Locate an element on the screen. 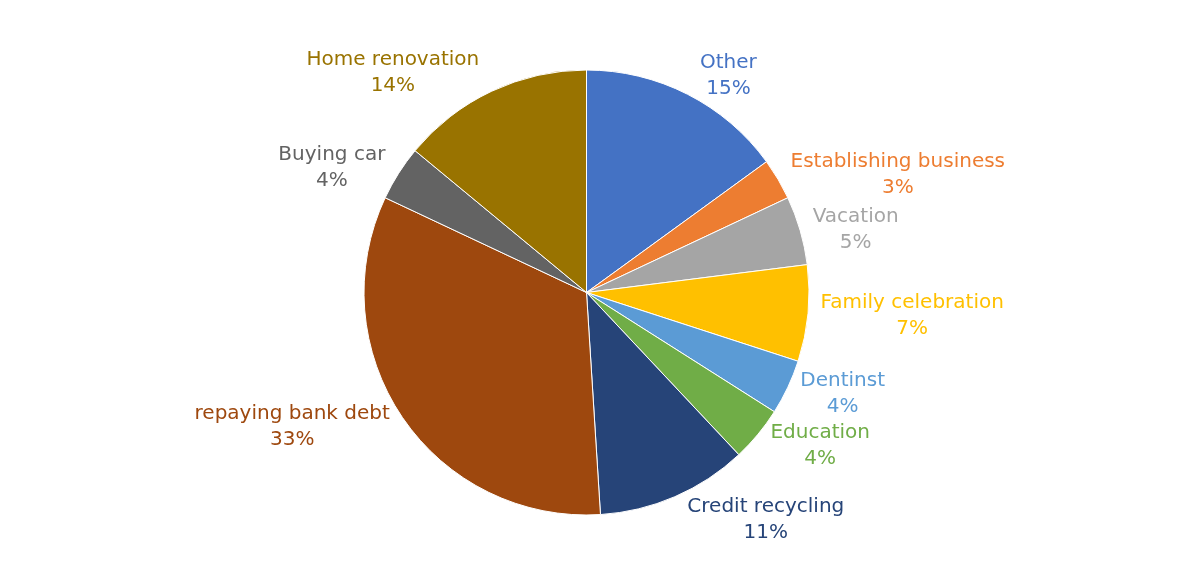  slice-label: Home renovation is located at coordinates (393, 57).